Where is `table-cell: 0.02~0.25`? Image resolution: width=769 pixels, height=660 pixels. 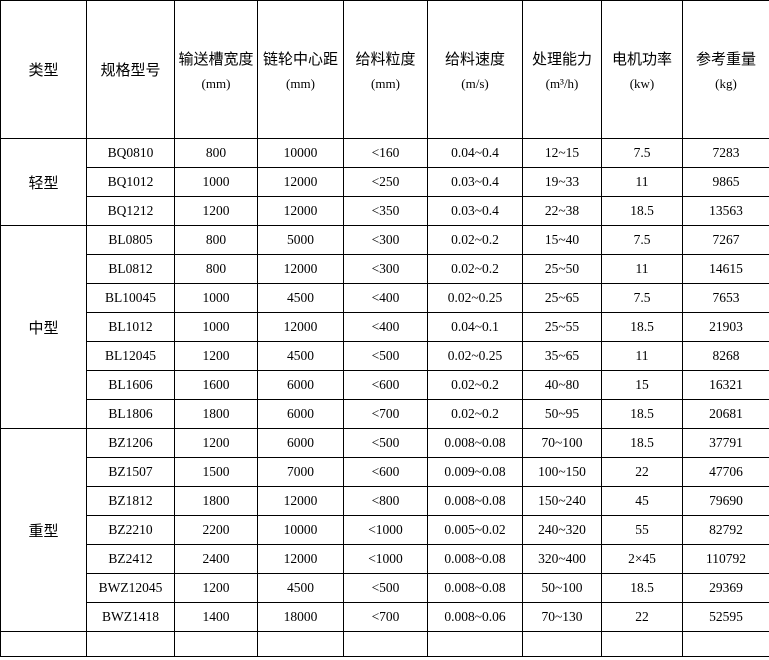 table-cell: 0.02~0.25 is located at coordinates (475, 298).